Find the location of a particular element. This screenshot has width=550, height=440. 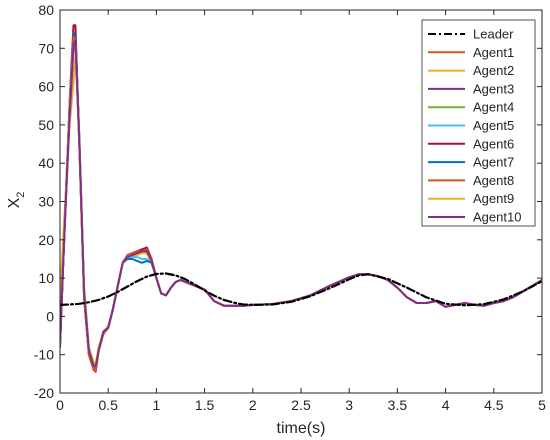

legend-label-agent2: Agent2 is located at coordinates (493, 70).